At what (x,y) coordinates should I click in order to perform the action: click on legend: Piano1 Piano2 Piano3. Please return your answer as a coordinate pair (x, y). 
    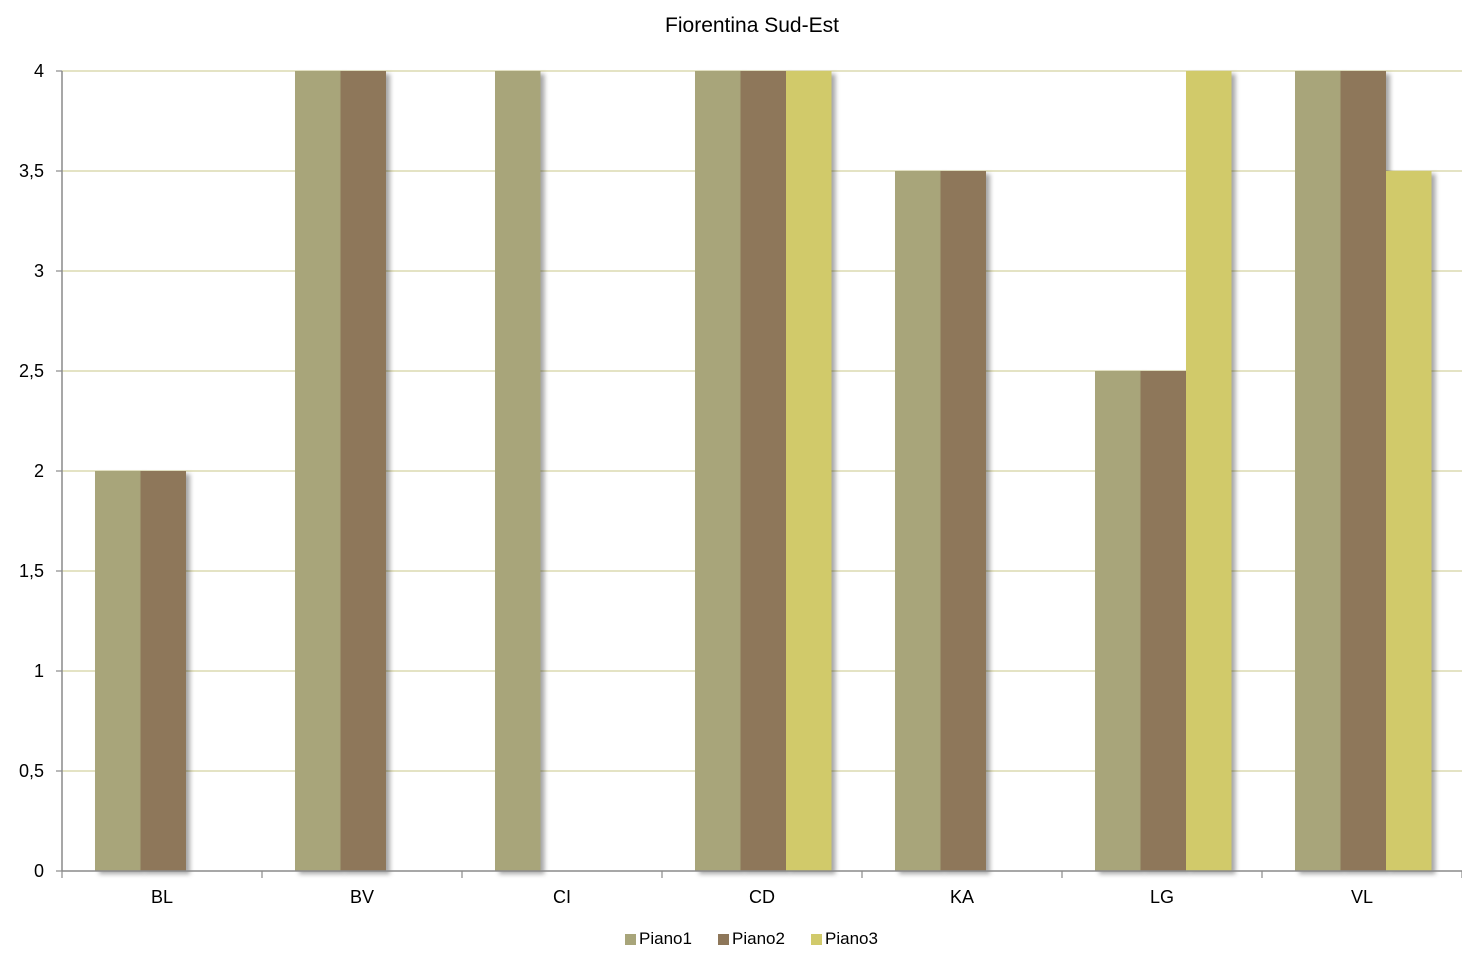
    Looking at the image, I should click on (751, 938).